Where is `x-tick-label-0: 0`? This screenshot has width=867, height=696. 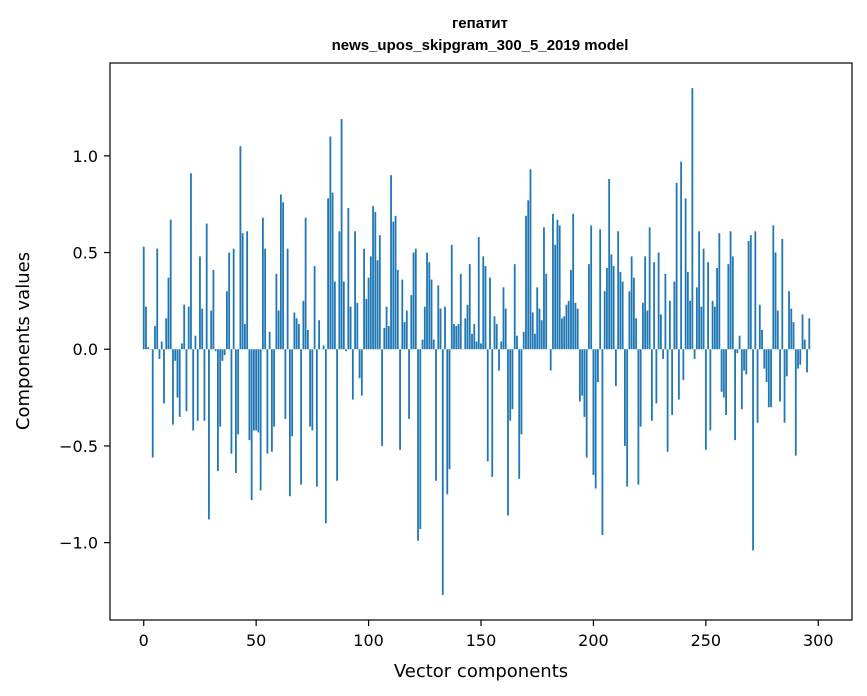
x-tick-label-0: 0 is located at coordinates (144, 640).